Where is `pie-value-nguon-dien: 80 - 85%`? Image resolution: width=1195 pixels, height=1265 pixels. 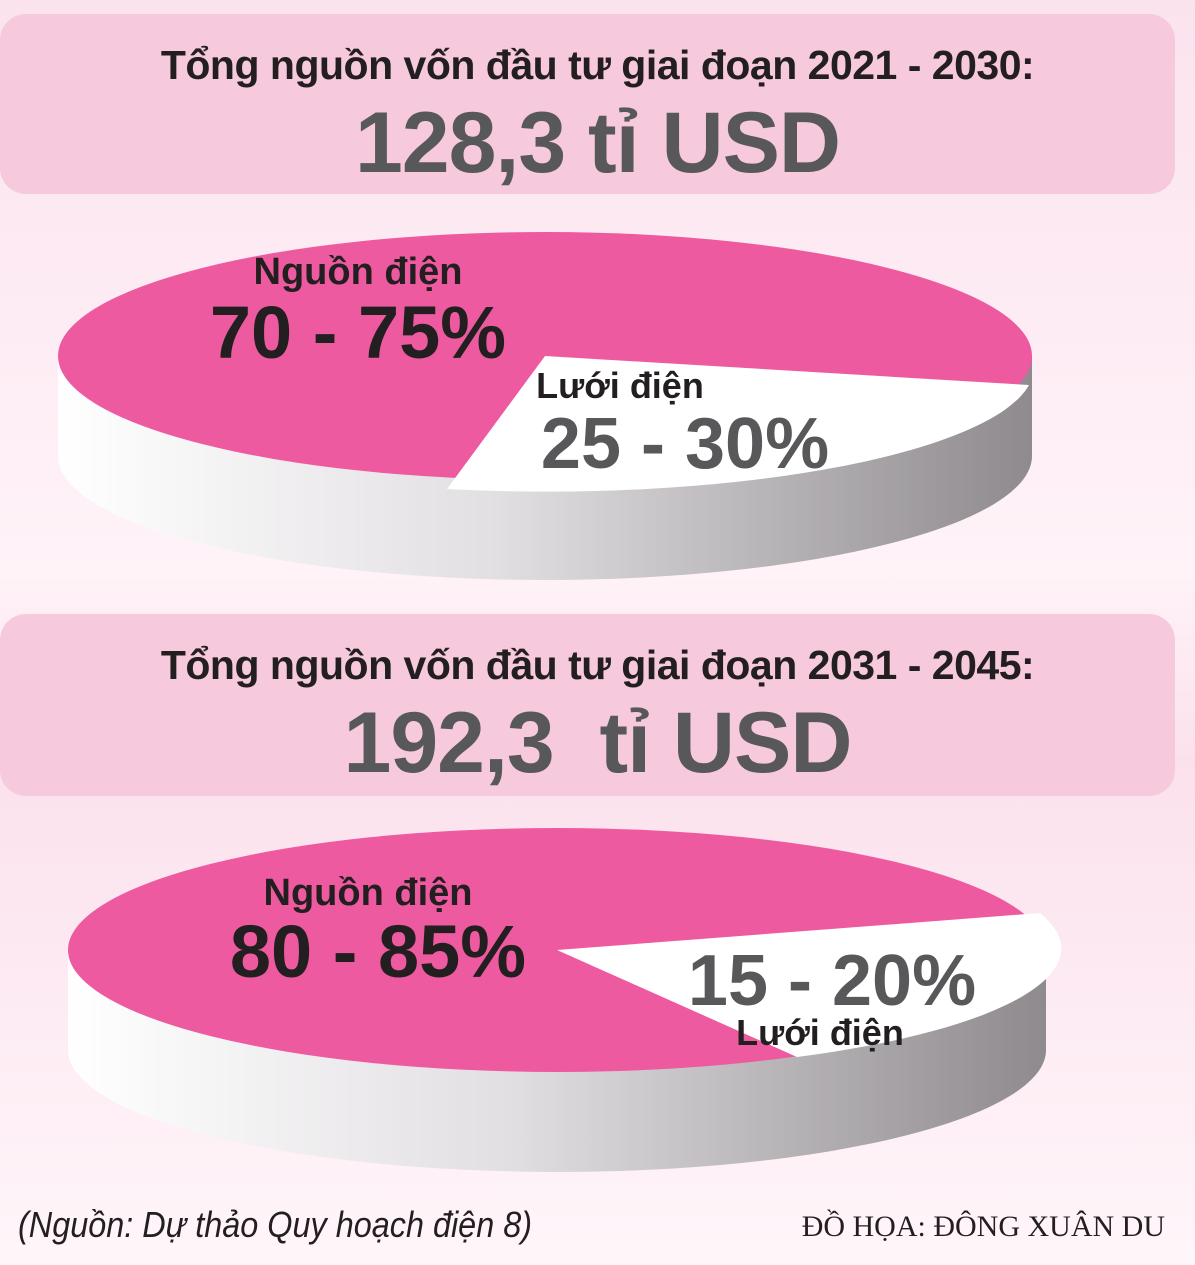 pie-value-nguon-dien: 80 - 85% is located at coordinates (378, 951).